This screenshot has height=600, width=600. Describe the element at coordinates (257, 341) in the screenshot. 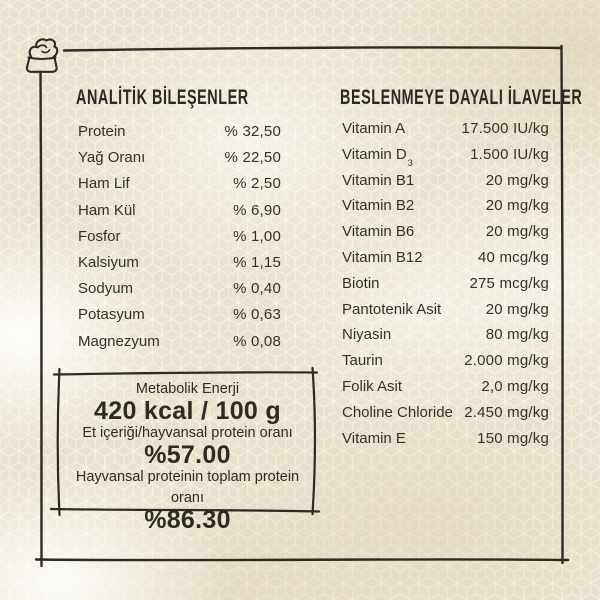

I see `row-value: % 0,08` at that location.